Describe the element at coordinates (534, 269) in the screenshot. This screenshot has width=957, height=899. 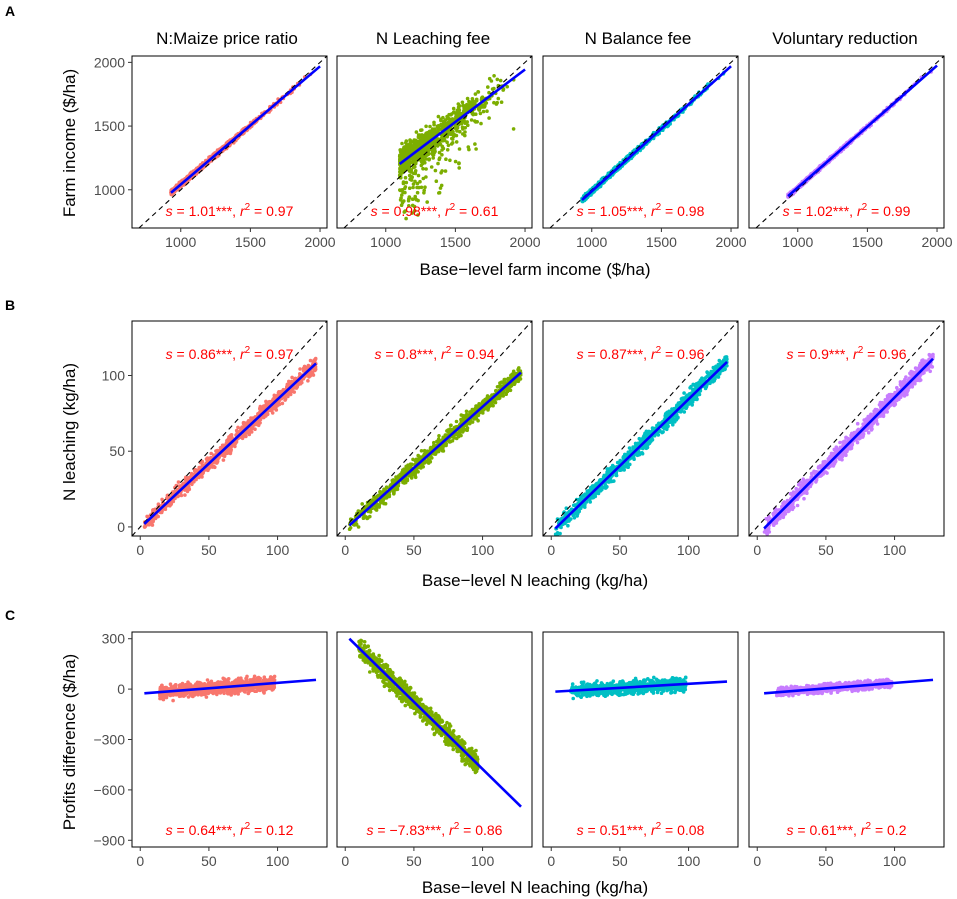
I see `xlabel-a: Base−level farm income ($/ha)` at that location.